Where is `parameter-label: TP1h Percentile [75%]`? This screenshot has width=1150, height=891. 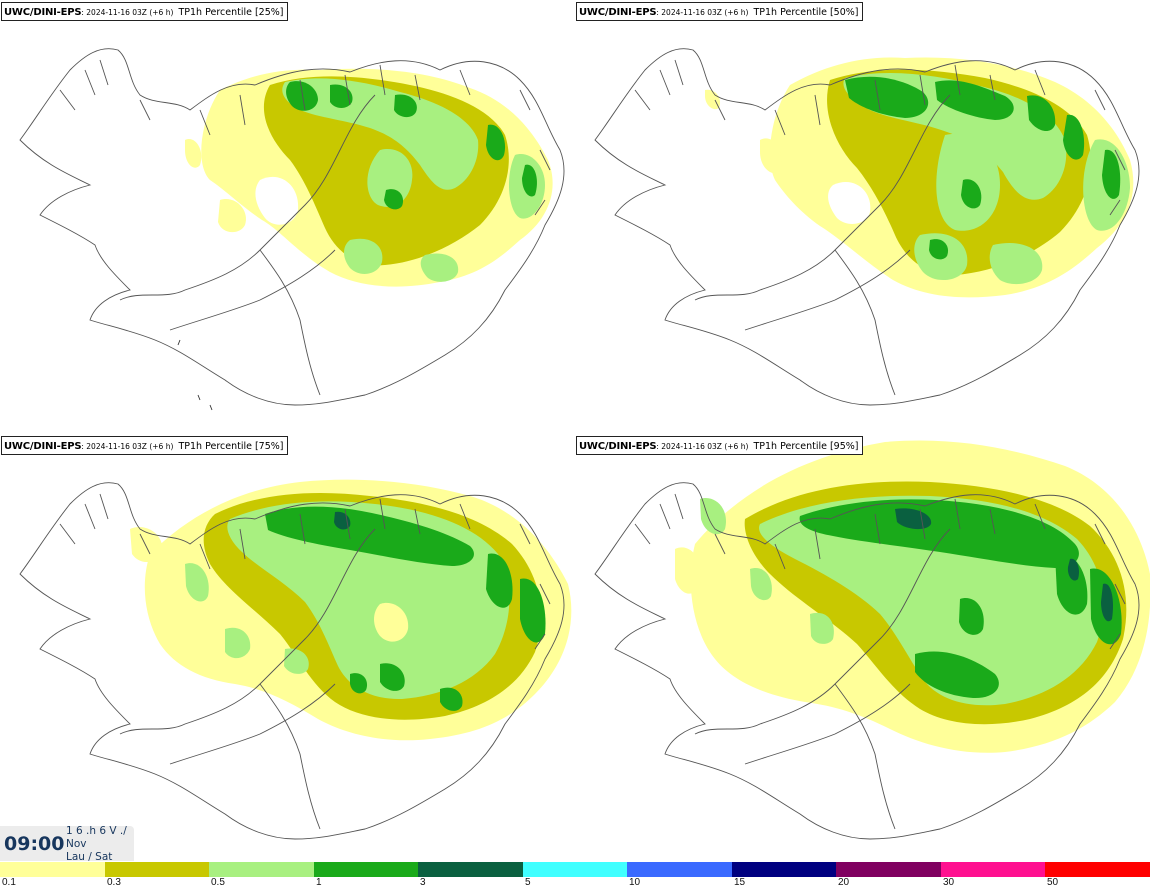 parameter-label: TP1h Percentile [75%] is located at coordinates (231, 446).